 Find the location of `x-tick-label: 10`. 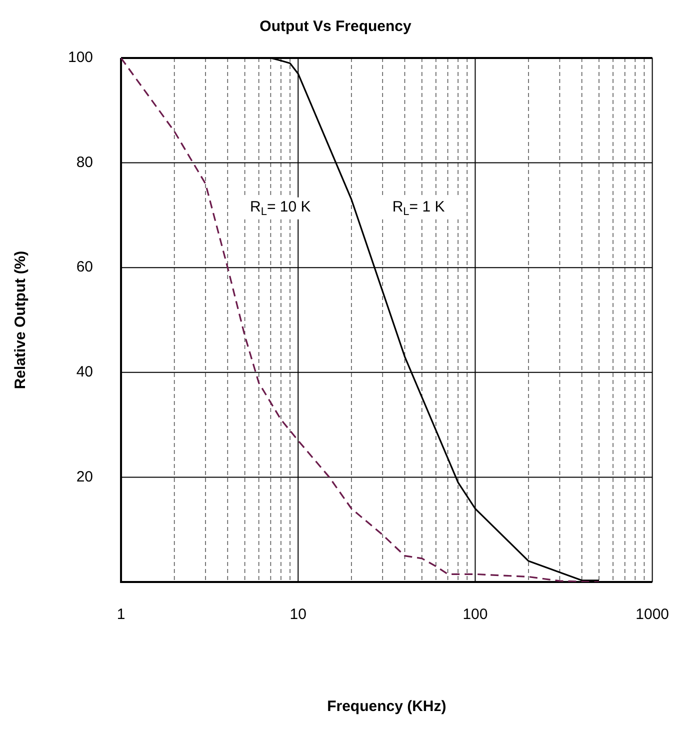

x-tick-label: 10 is located at coordinates (298, 615).